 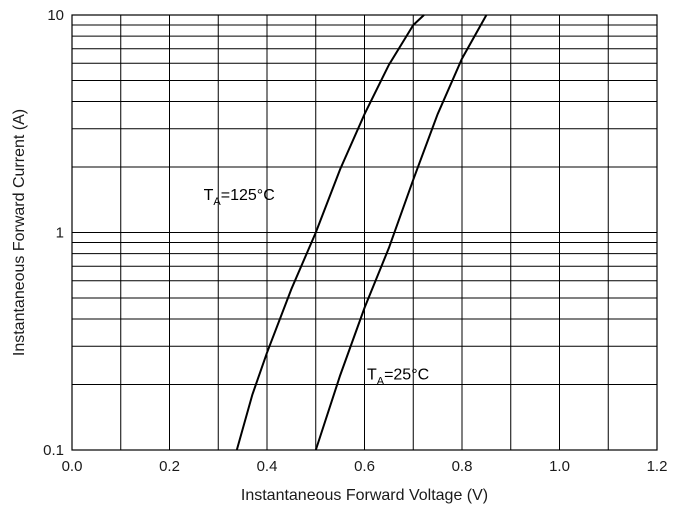 What do you see at coordinates (55, 15) in the screenshot?
I see `y-tick-label: 10` at bounding box center [55, 15].